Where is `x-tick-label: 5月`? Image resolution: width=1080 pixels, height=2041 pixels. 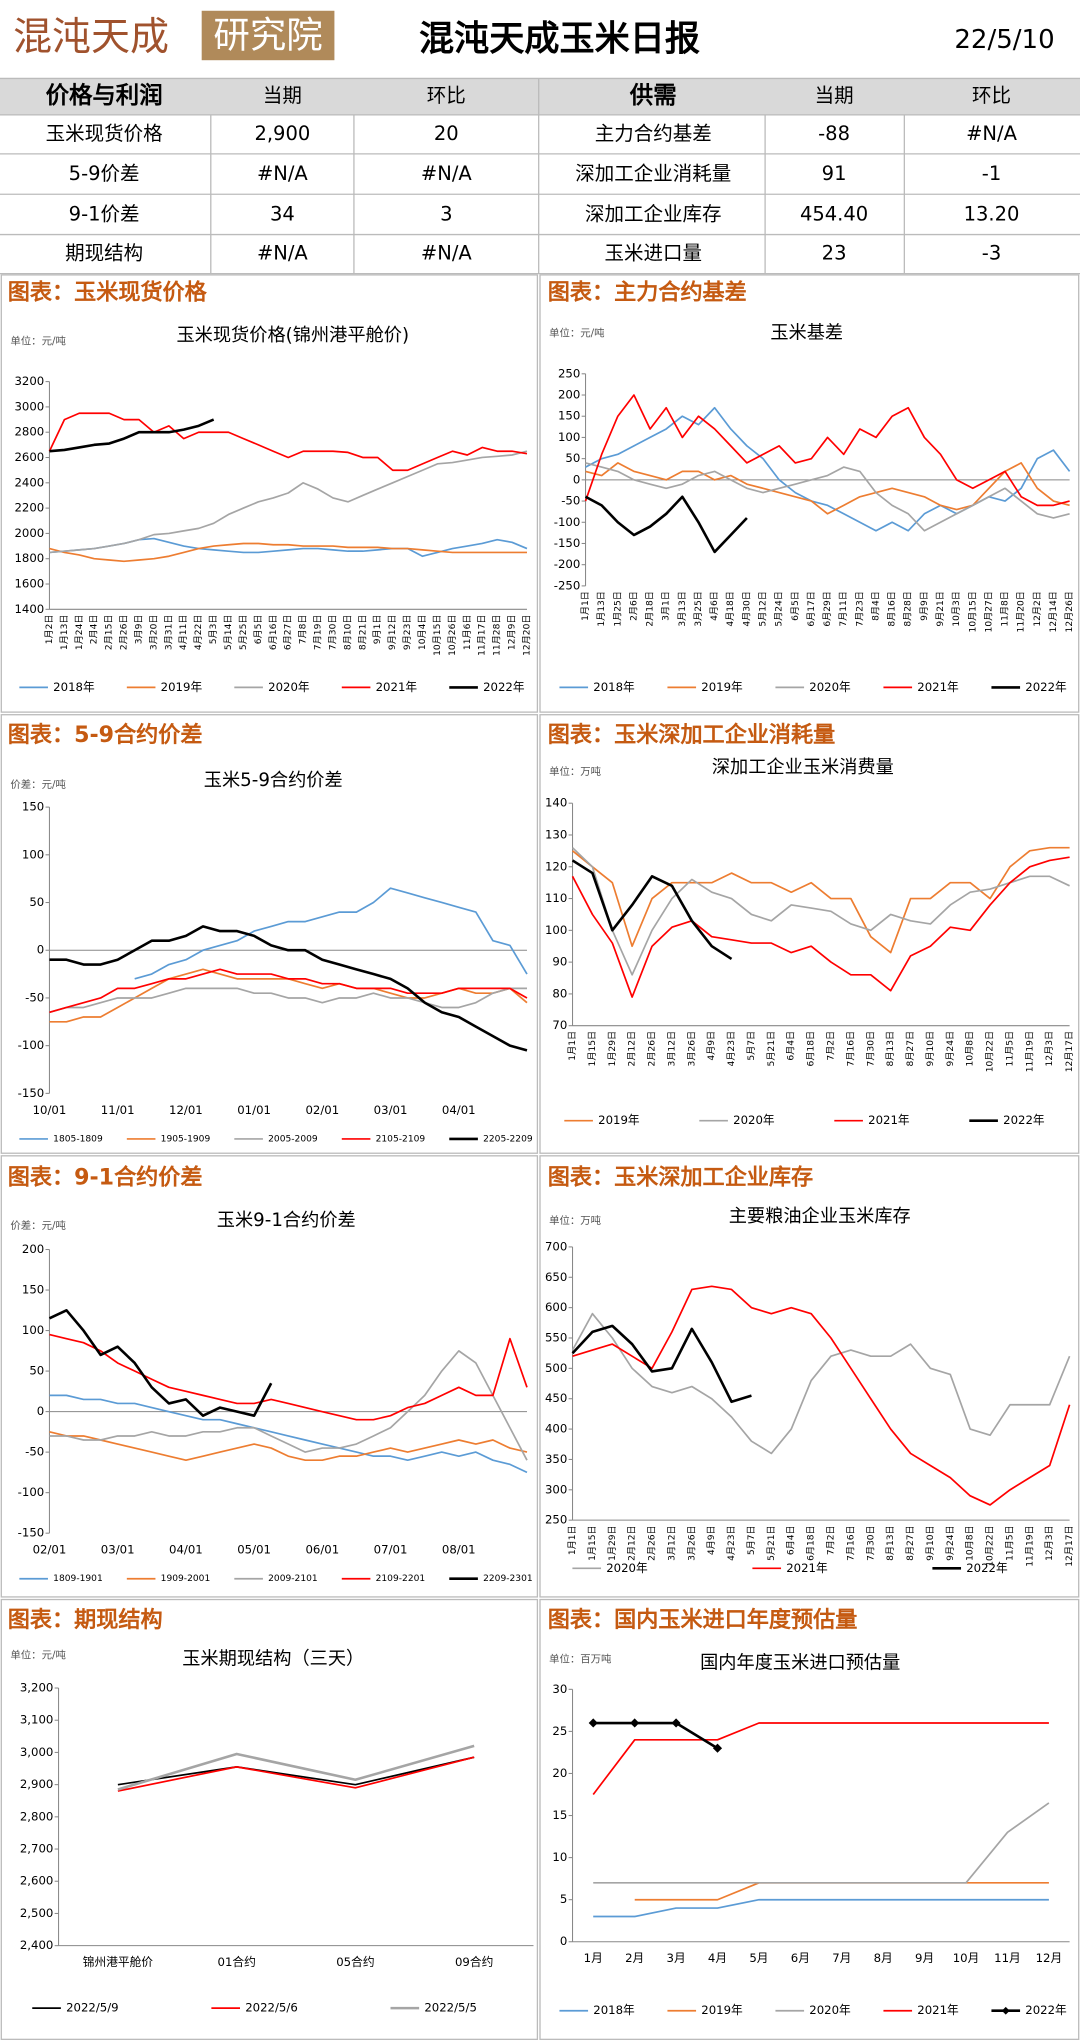
x-tick-label: 5月 is located at coordinates (758, 1958).